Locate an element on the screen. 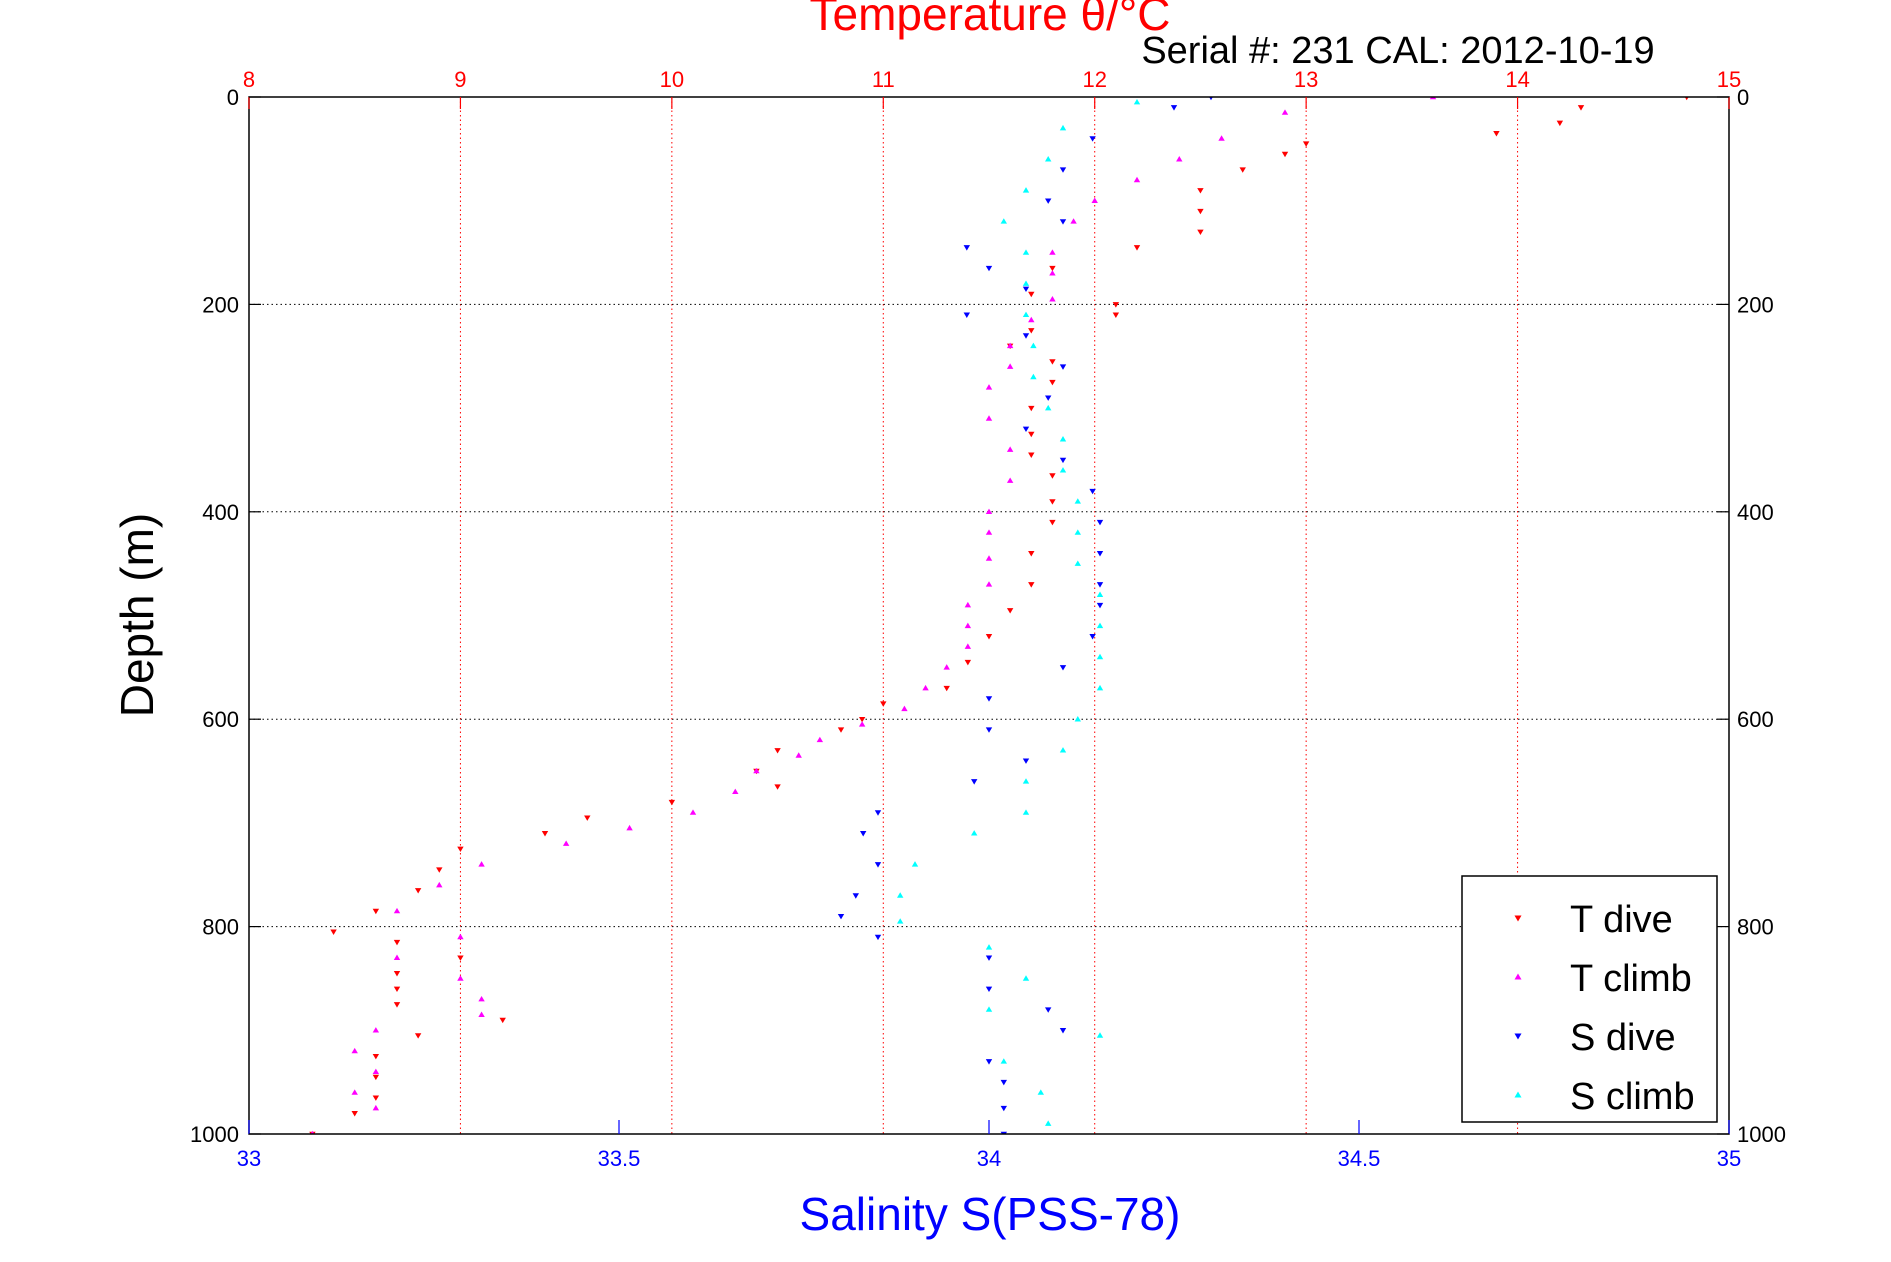 This screenshot has height=1262, width=1891. salinity-tick-label: 34 is located at coordinates (989, 1158).